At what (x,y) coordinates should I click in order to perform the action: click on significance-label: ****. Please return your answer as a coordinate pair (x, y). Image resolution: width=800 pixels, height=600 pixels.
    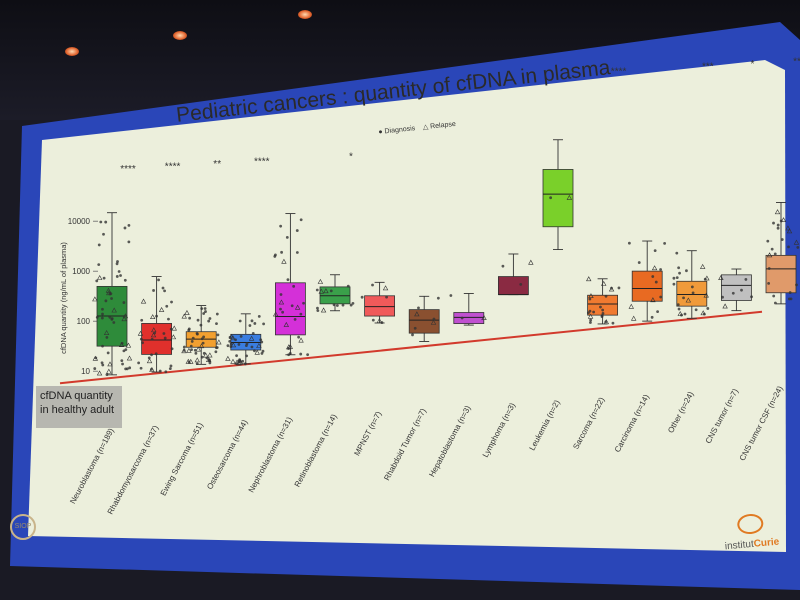
    Looking at the image, I should click on (619, 72).